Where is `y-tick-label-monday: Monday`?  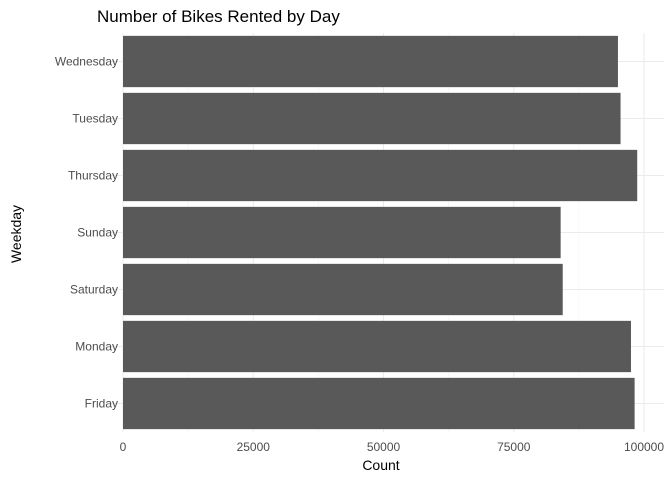
y-tick-label-monday: Monday is located at coordinates (96, 347).